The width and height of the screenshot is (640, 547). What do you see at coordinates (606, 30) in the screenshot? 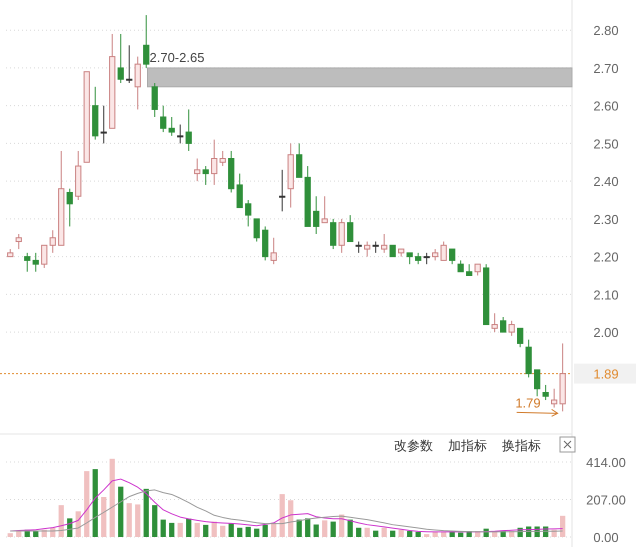
I see `y-tick-label: 2.80` at bounding box center [606, 30].